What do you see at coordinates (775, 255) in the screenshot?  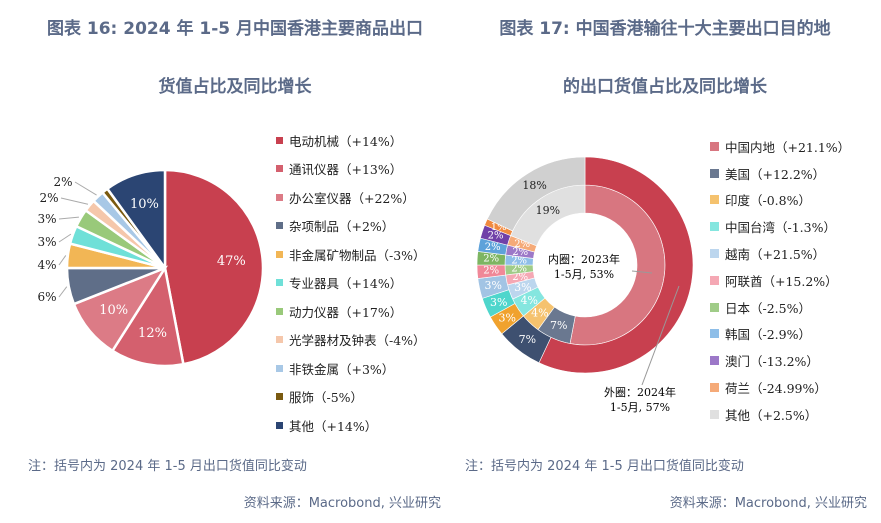 I see `legend-label: 越南（+21.5%）` at bounding box center [775, 255].